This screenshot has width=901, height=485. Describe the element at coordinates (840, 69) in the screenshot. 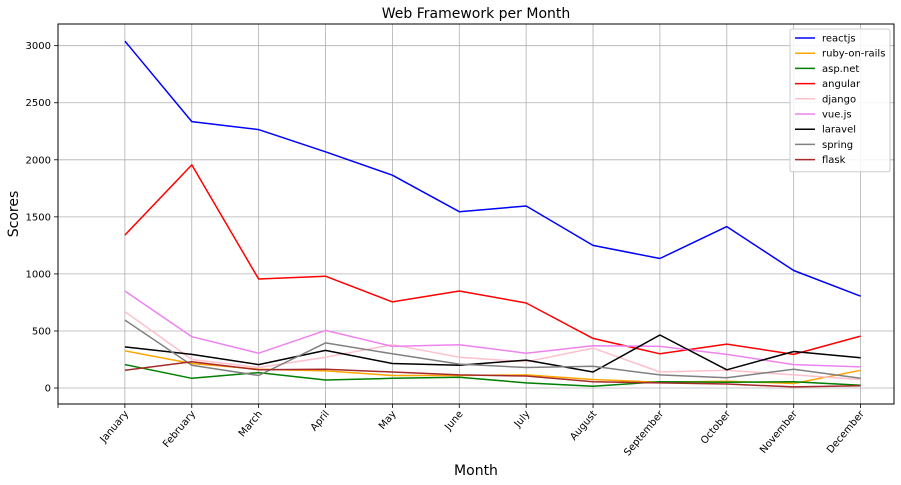

I see `legend-label: asp.net` at that location.